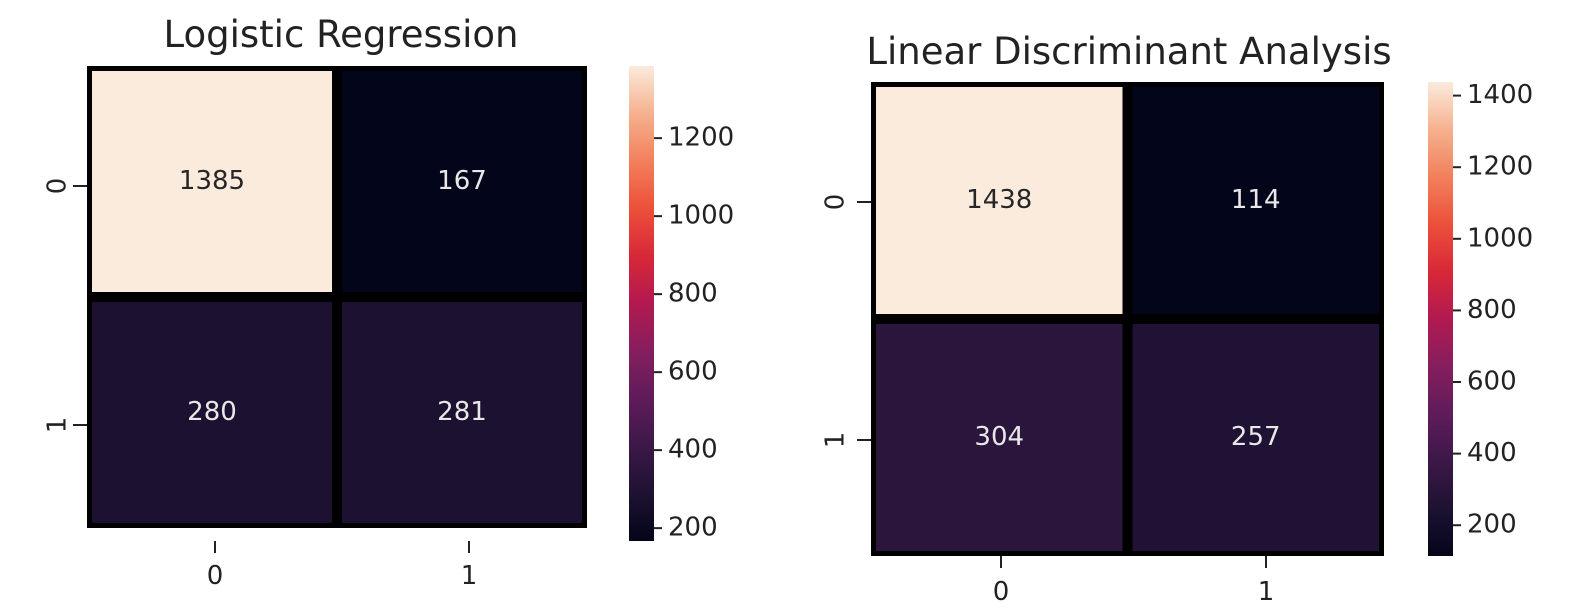  I want to click on cell-value-label: 304, so click(999, 437).